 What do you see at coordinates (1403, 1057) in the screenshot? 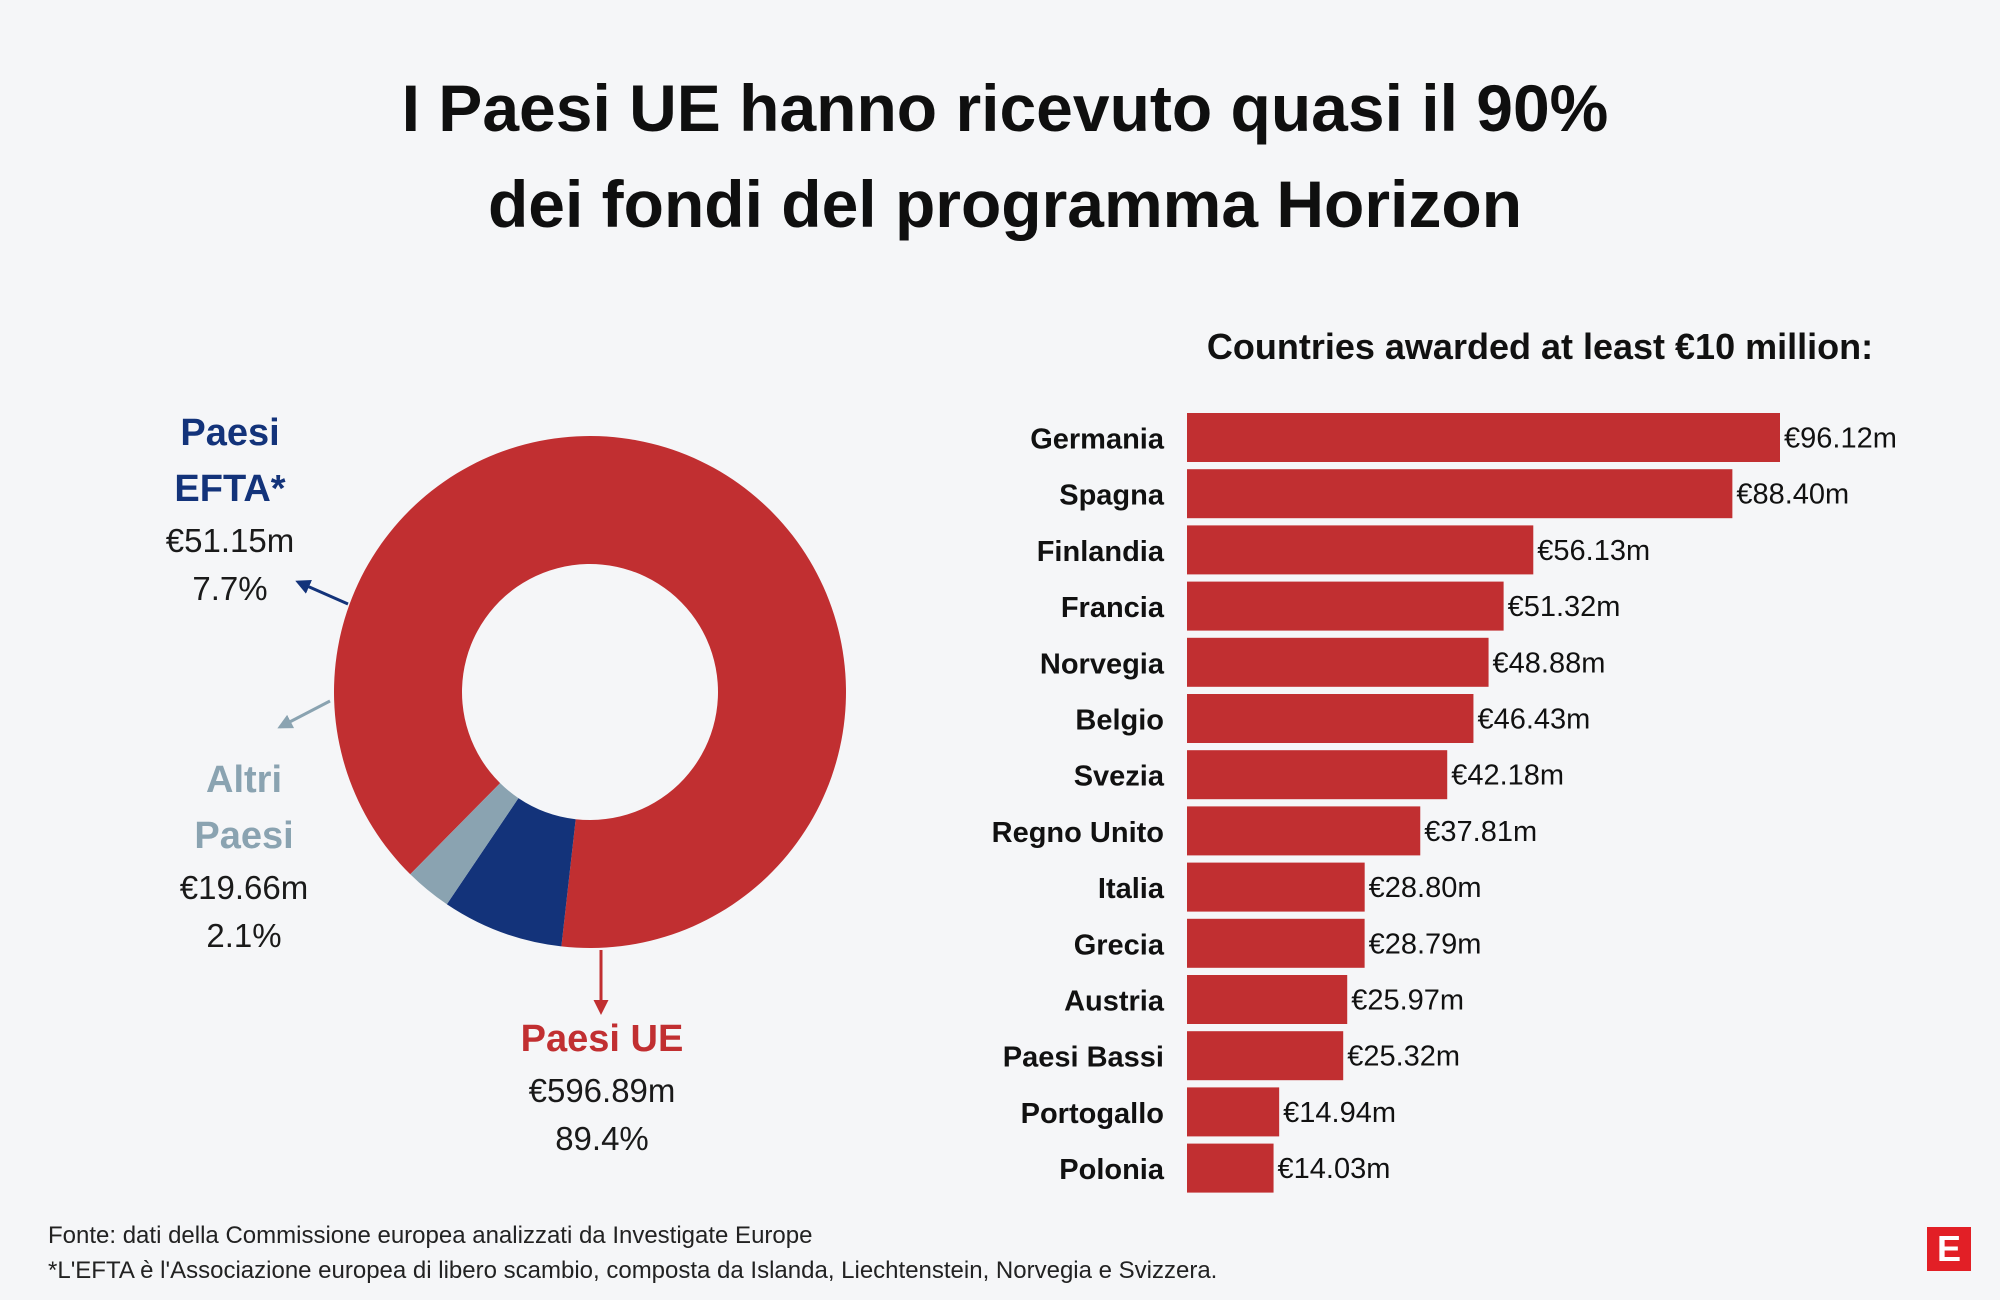
I see `bar-value-label: €25.32m` at bounding box center [1403, 1057].